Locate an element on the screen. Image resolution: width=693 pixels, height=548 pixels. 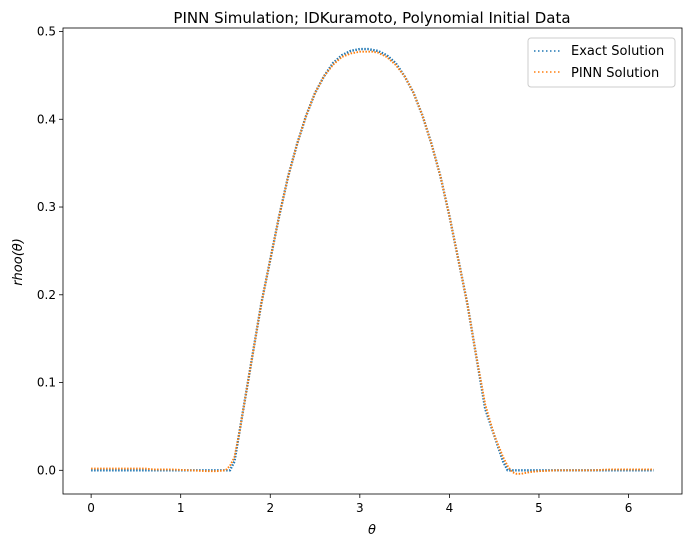
x-tick-label: 6 is located at coordinates (629, 508).